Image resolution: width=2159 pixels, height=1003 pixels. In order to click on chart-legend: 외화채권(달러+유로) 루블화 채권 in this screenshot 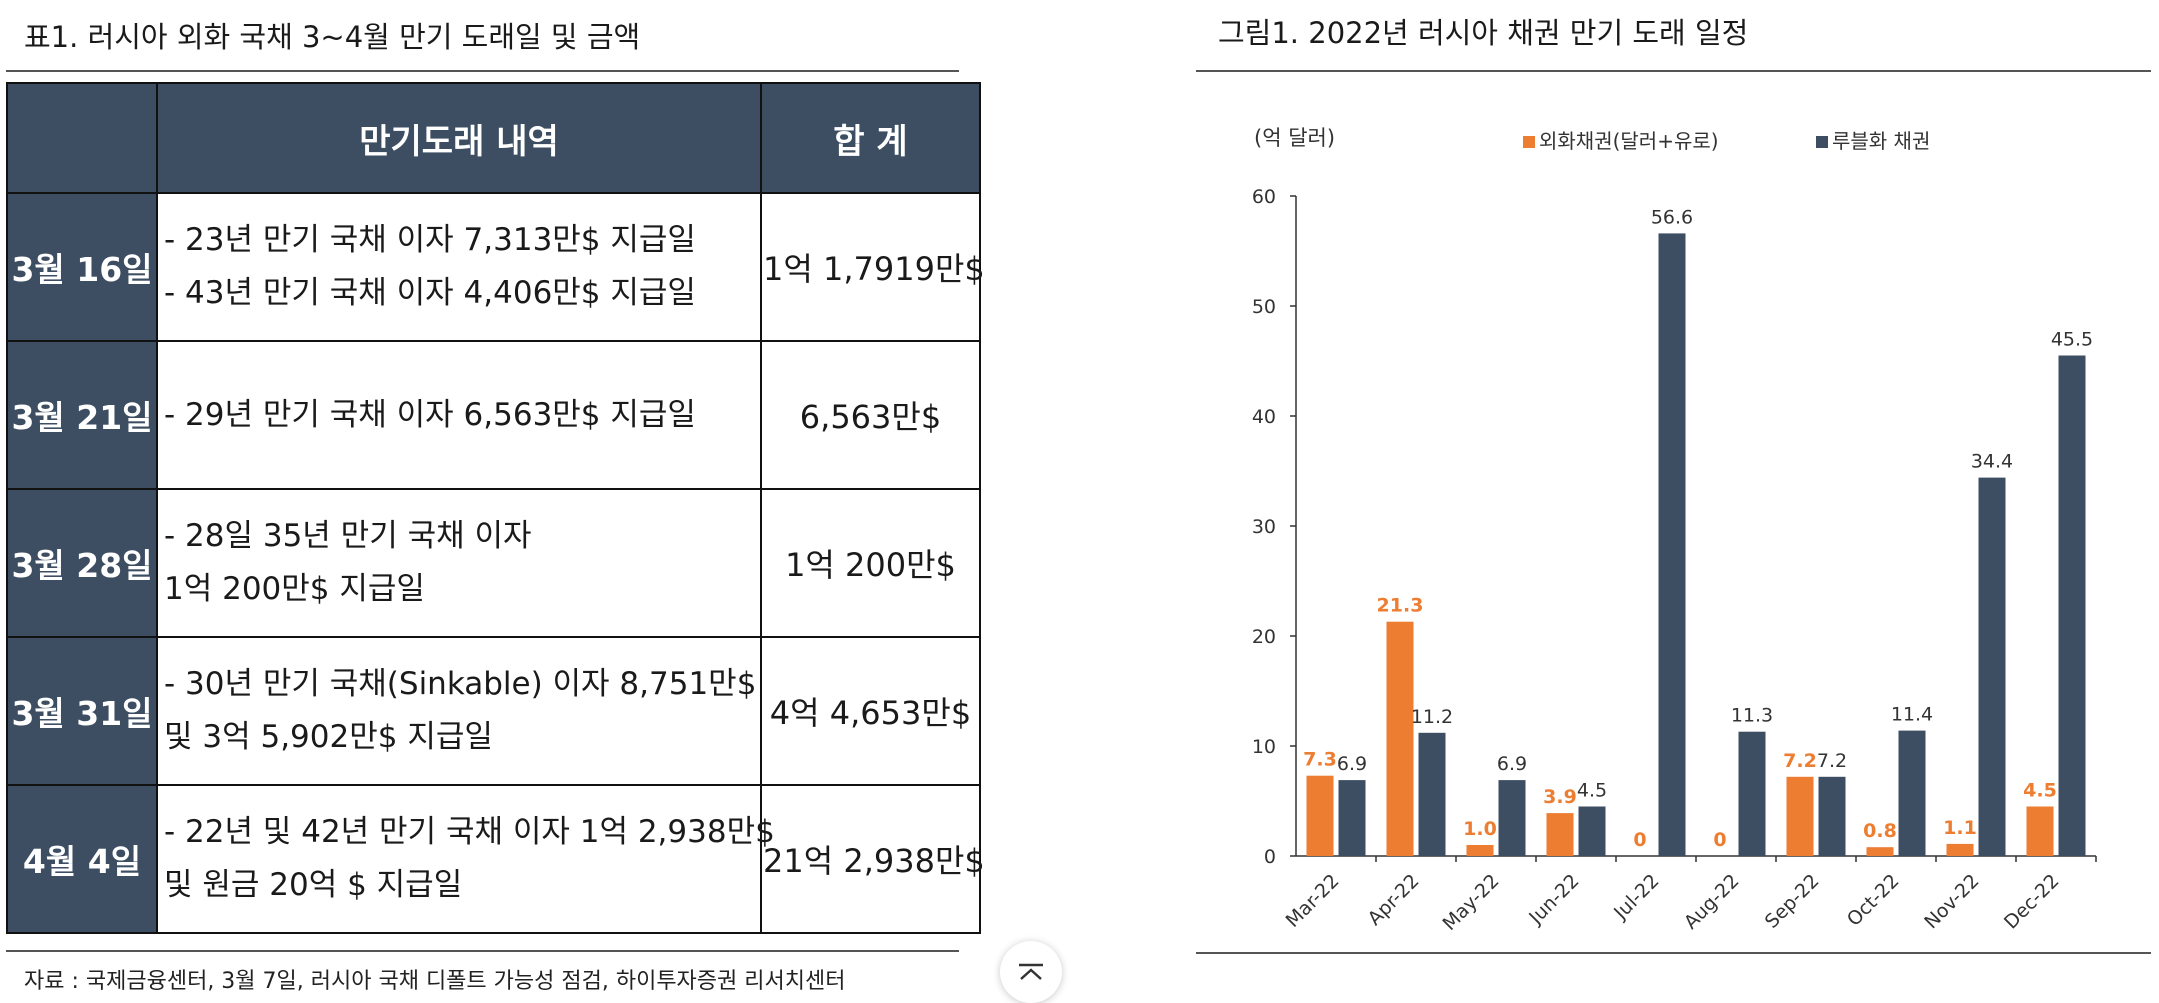, I will do `click(1726, 141)`.